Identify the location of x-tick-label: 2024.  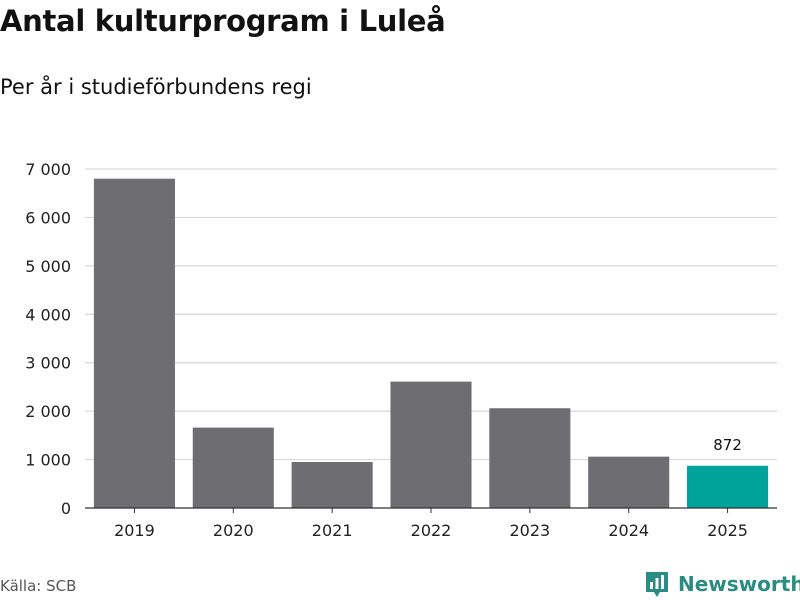
(628, 530).